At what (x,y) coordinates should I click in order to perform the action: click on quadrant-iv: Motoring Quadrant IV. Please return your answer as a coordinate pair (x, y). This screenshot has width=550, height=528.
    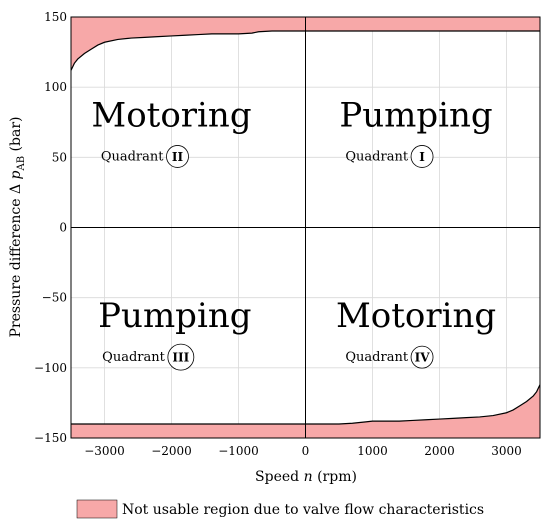
    Looking at the image, I should click on (416, 332).